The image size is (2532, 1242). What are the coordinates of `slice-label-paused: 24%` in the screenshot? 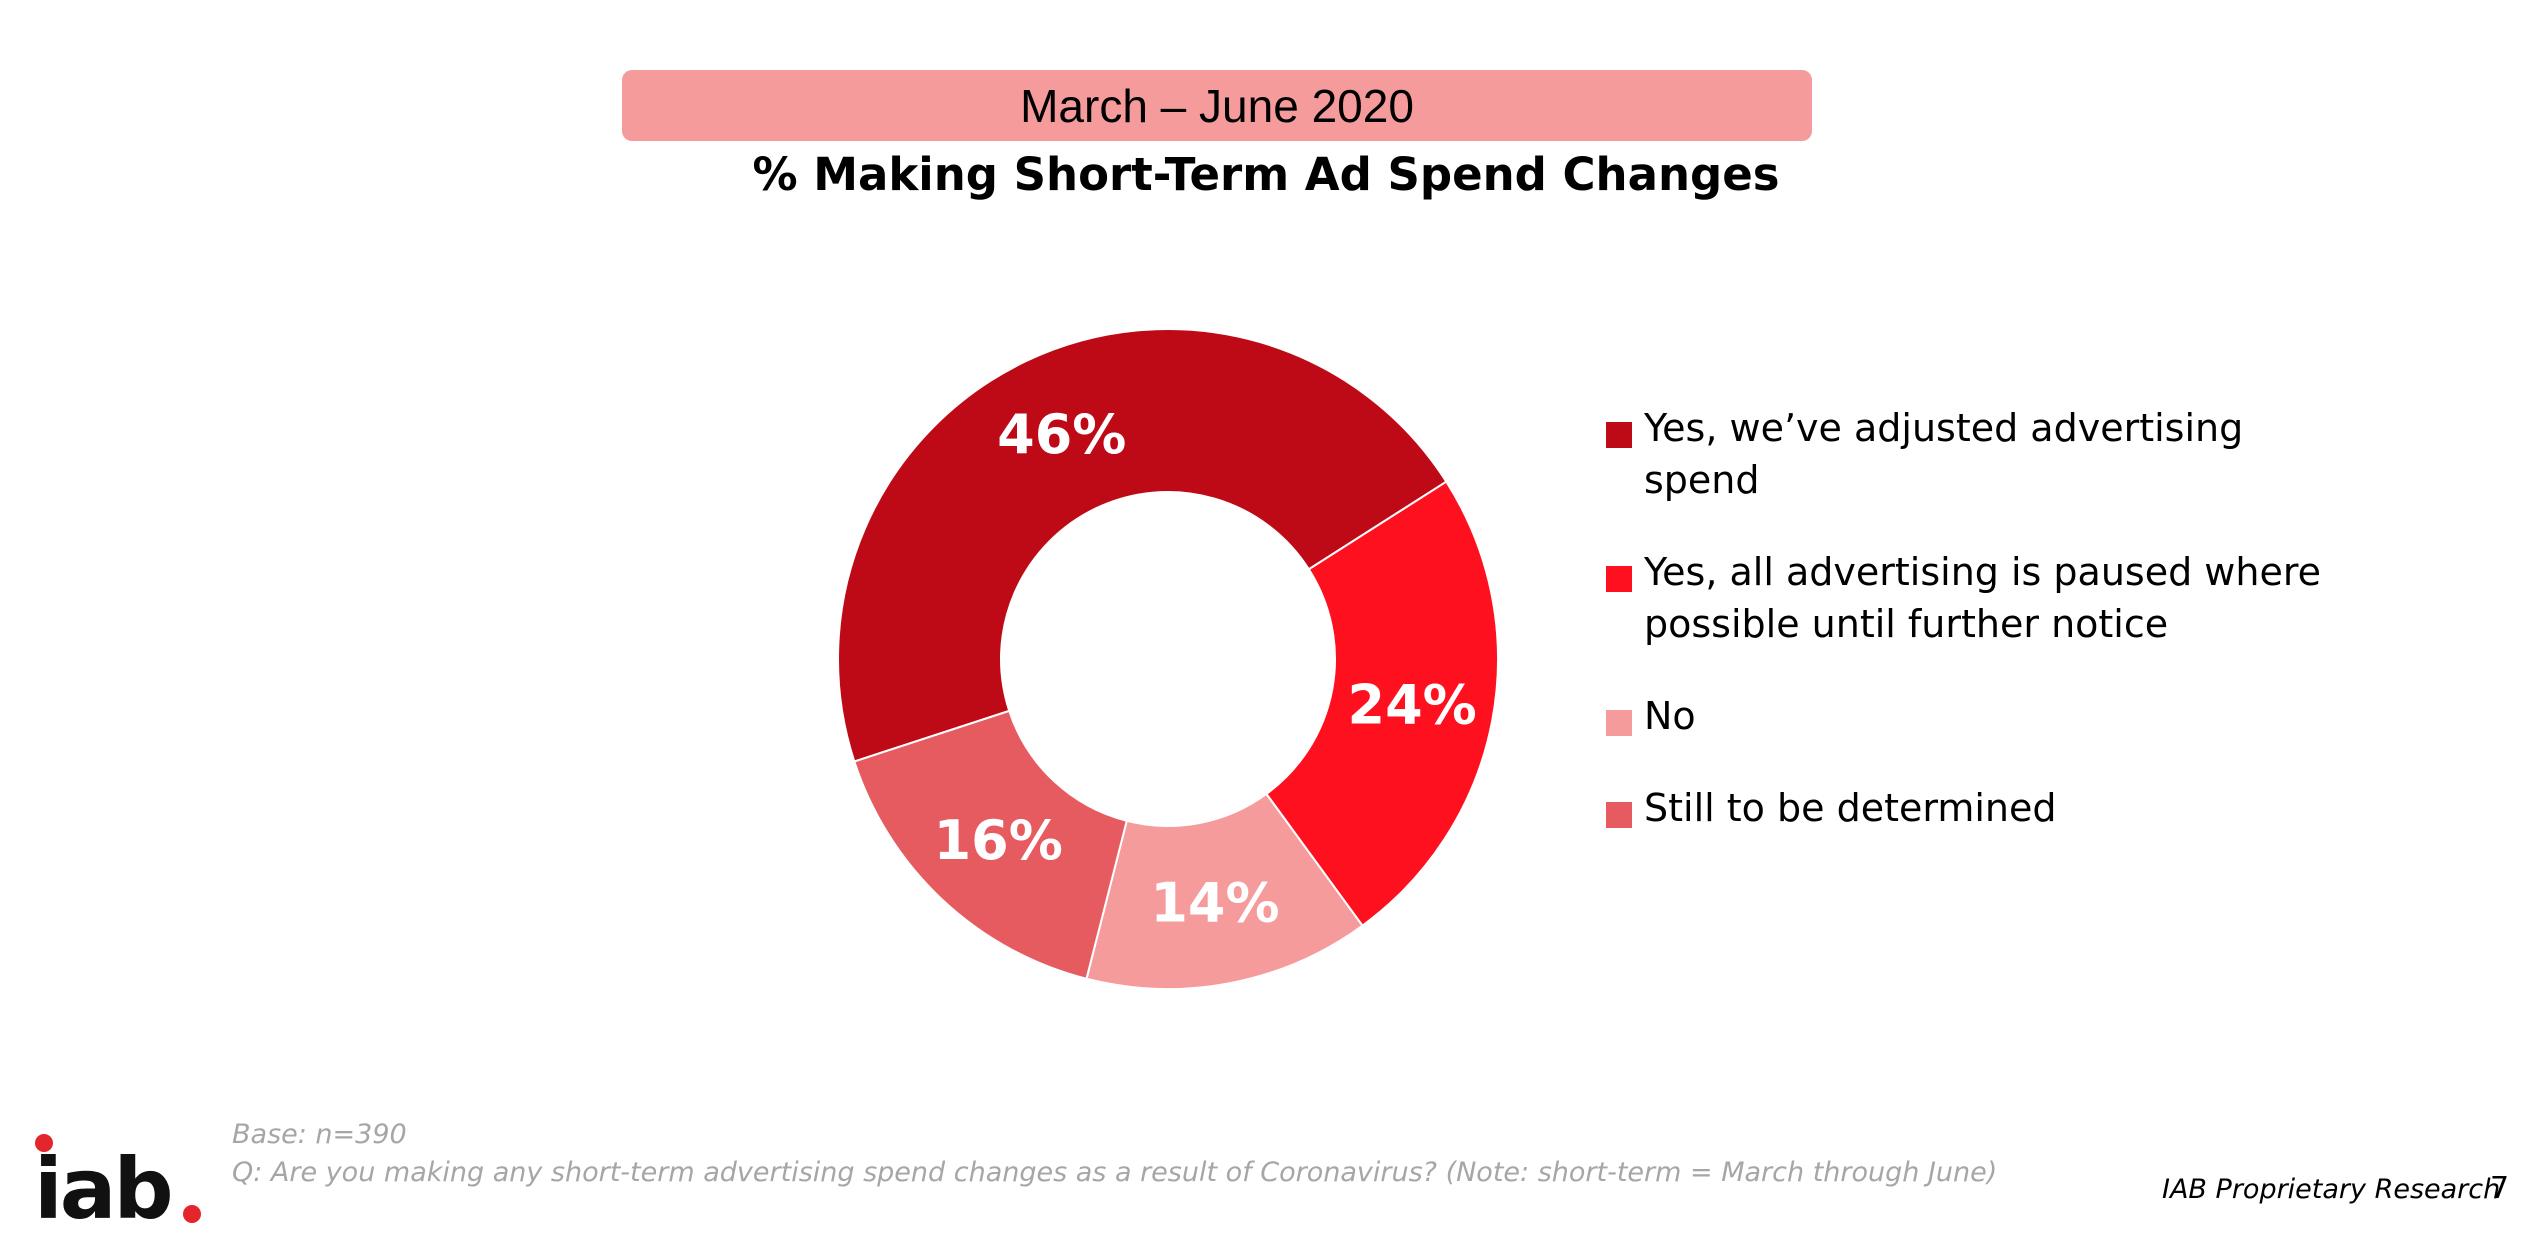 It's located at (1412, 705).